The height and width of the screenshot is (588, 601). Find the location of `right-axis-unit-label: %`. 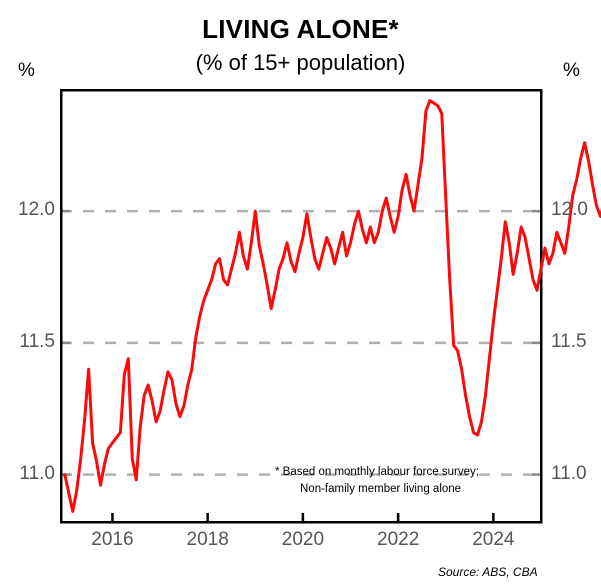

right-axis-unit-label: % is located at coordinates (571, 70).